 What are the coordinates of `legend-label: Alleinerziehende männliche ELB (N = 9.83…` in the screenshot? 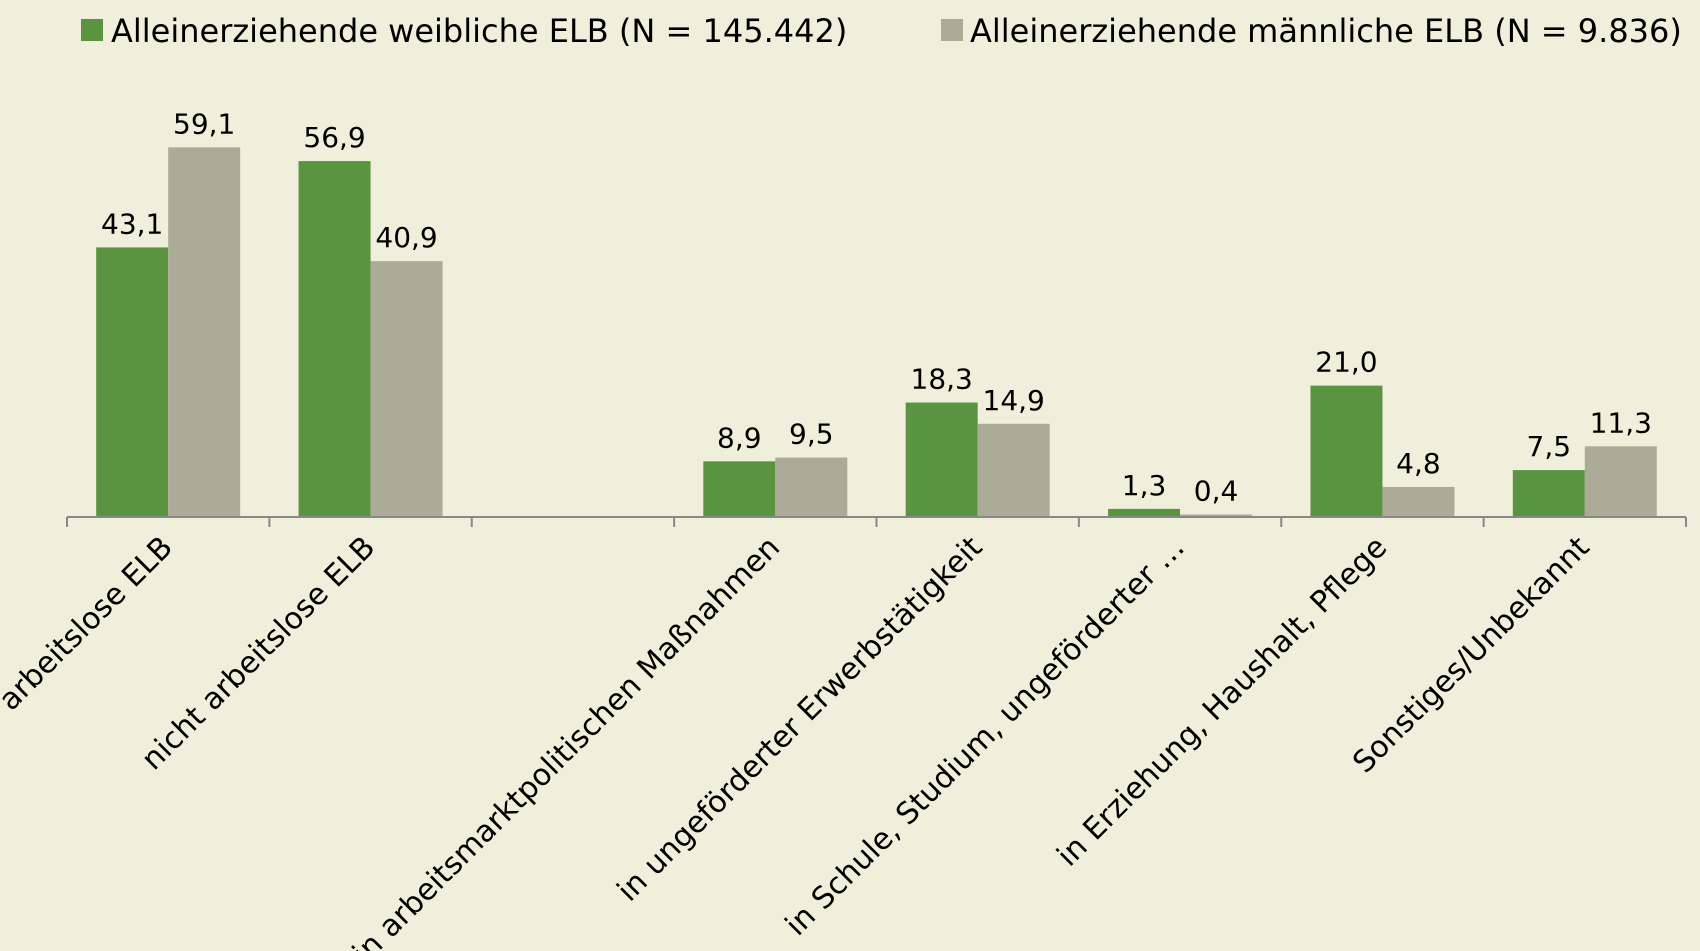 It's located at (1326, 31).